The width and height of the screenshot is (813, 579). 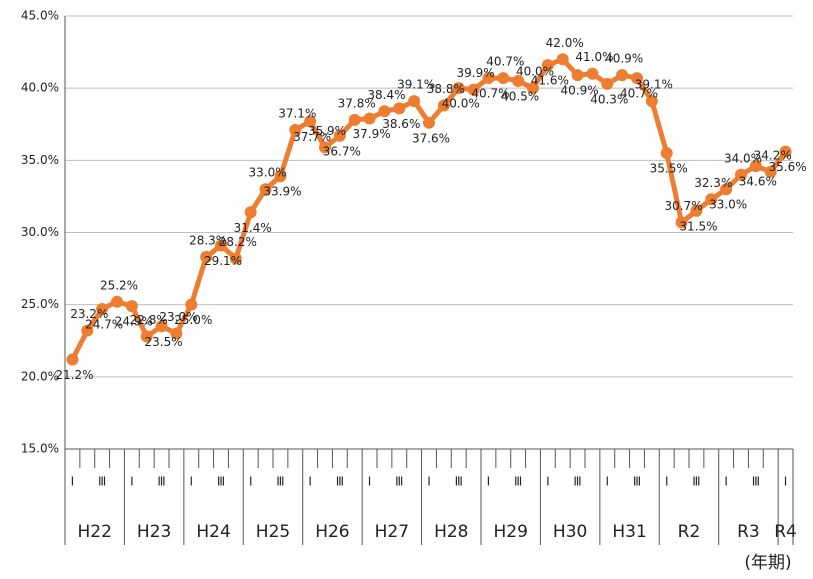 What do you see at coordinates (40, 88) in the screenshot?
I see `y-tick-label: 40.0%` at bounding box center [40, 88].